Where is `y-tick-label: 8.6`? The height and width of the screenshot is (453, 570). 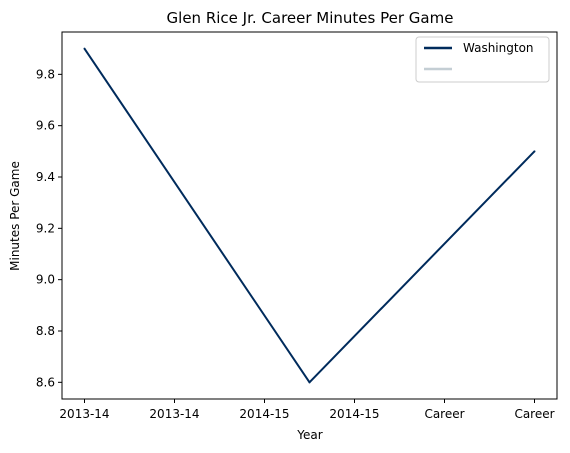 y-tick-label: 8.6 is located at coordinates (45, 382).